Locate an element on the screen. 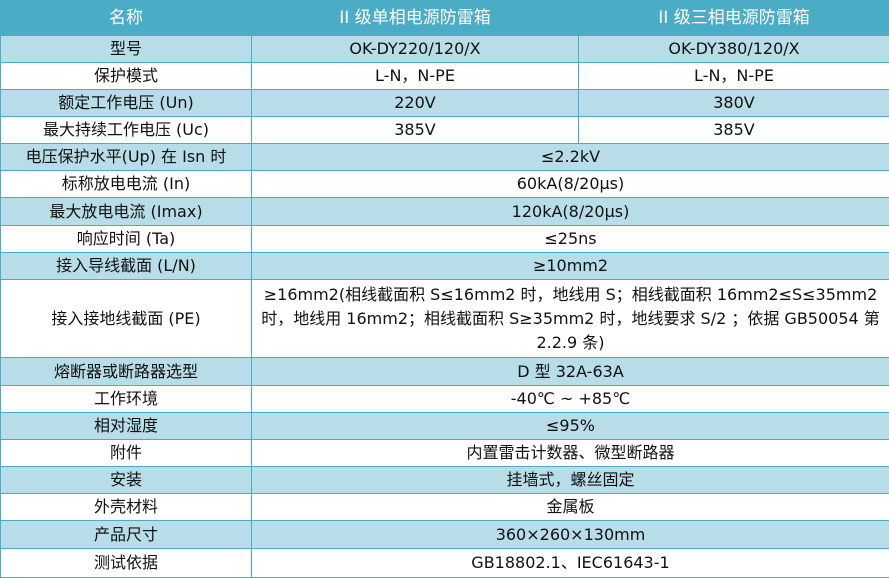 The height and width of the screenshot is (578, 889). table-row: 电压保护水平(Up) 在 Isn 时 ≤2.2kV is located at coordinates (444, 157).